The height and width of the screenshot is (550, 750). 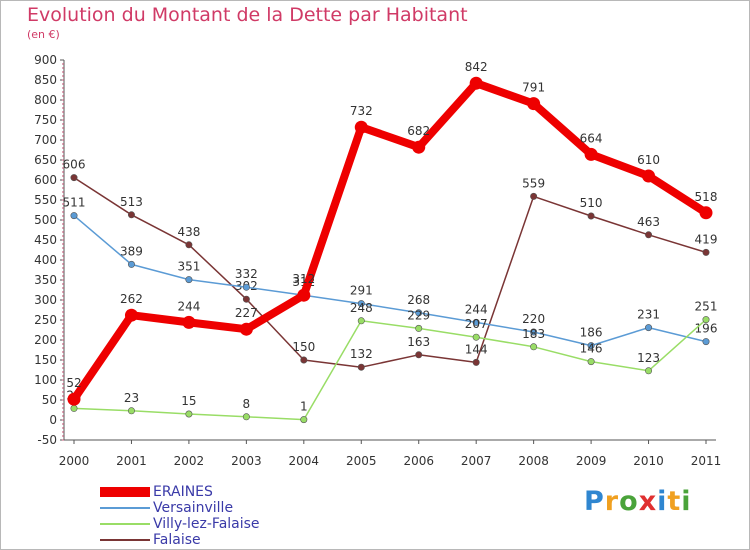 I want to click on data-label-eraines: 682, so click(x=418, y=131).